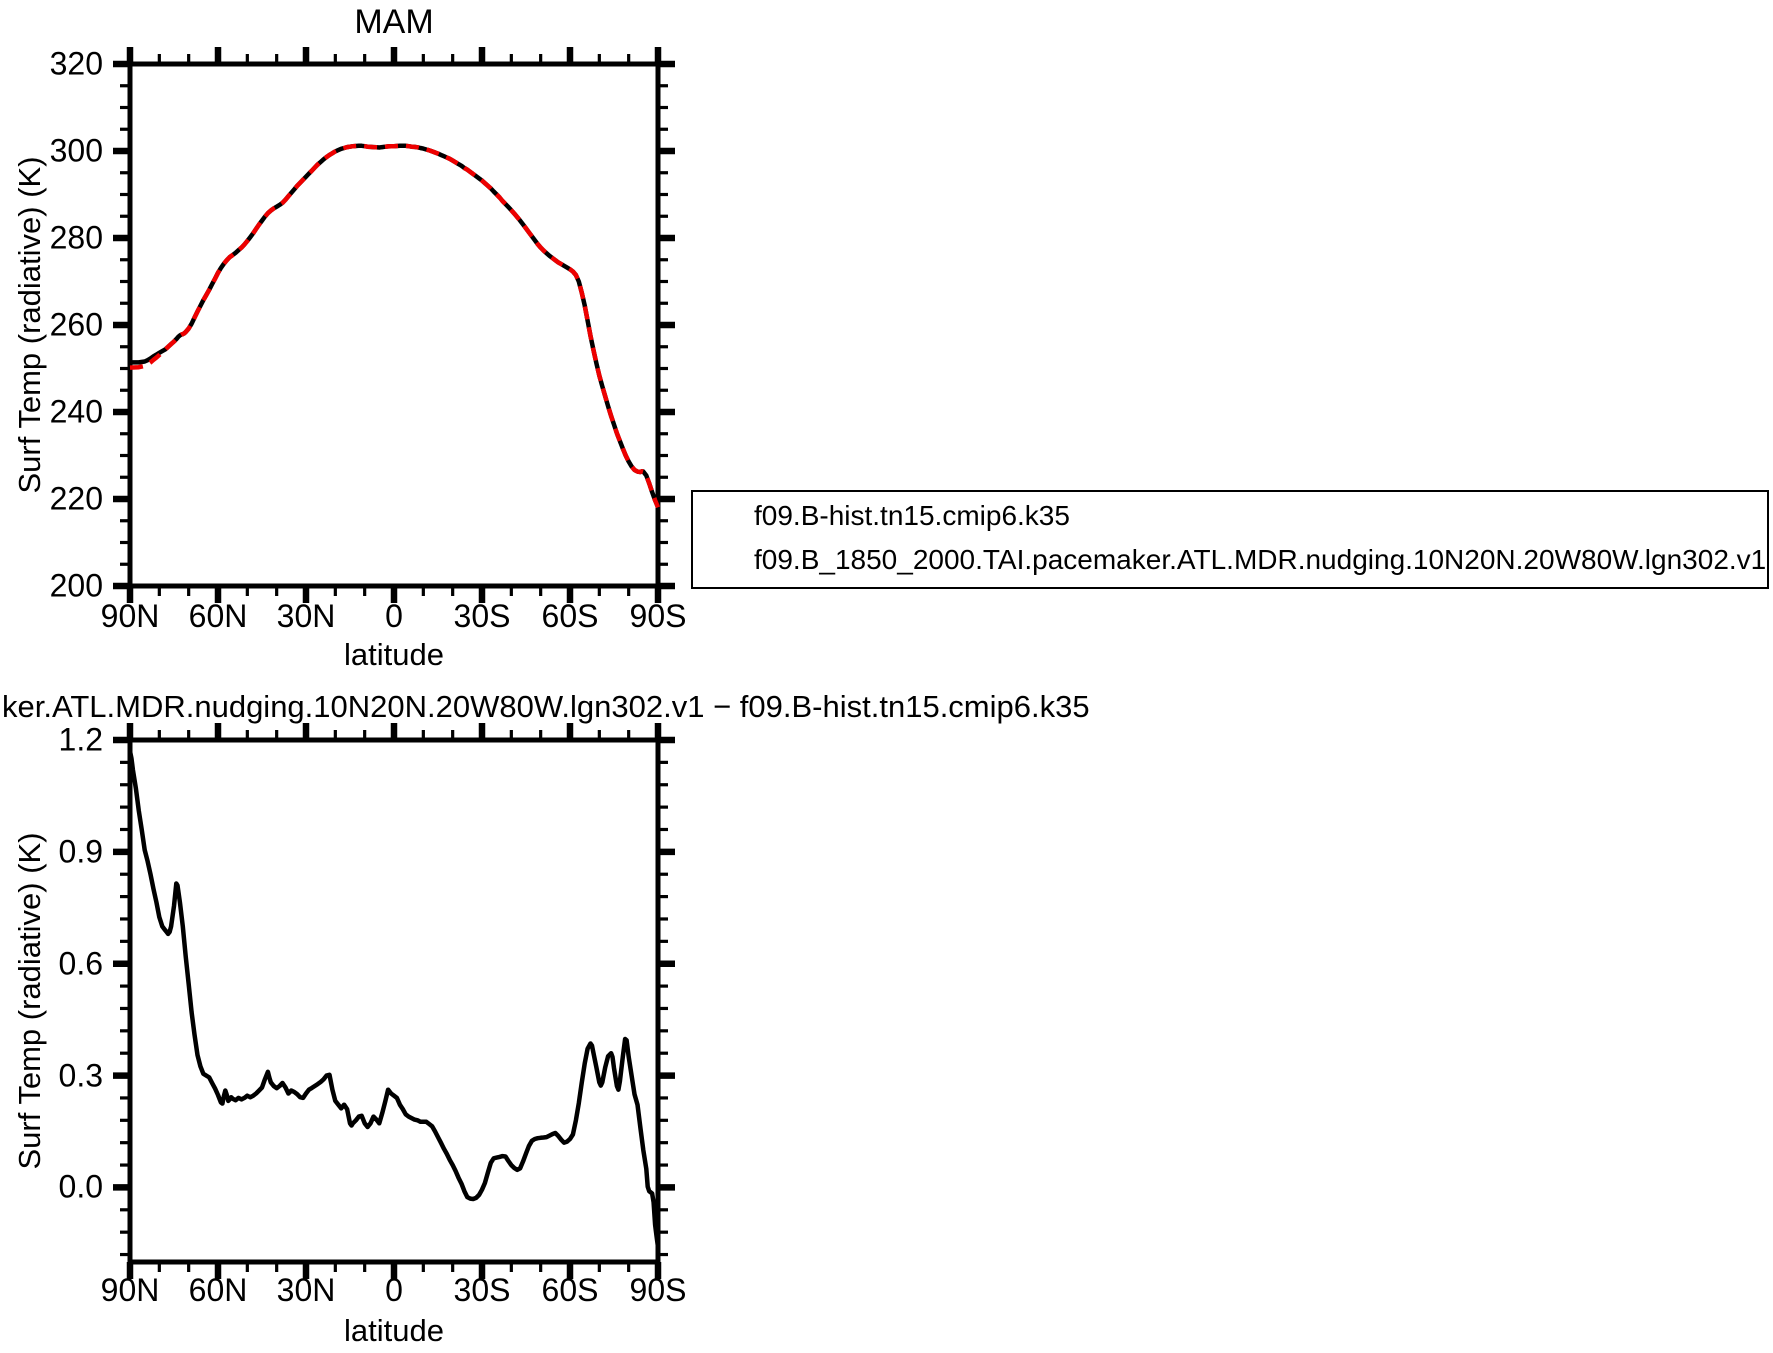  Describe the element at coordinates (80, 851) in the screenshot. I see `y-tick-label: 0.9` at that location.